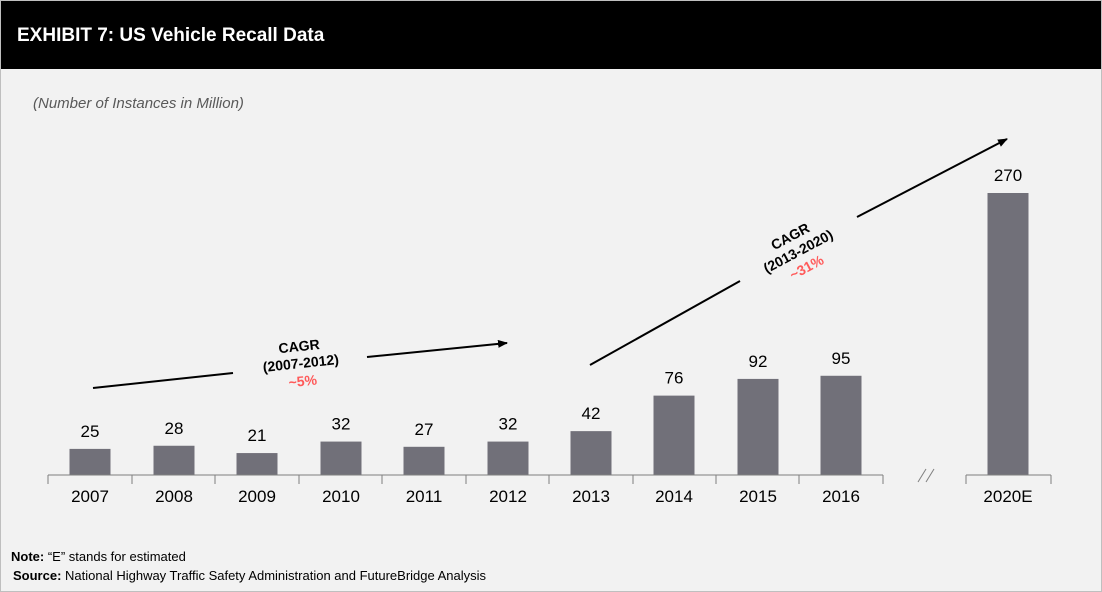 The height and width of the screenshot is (592, 1102). I want to click on cagr-arrow-2-tail, so click(665, 323).